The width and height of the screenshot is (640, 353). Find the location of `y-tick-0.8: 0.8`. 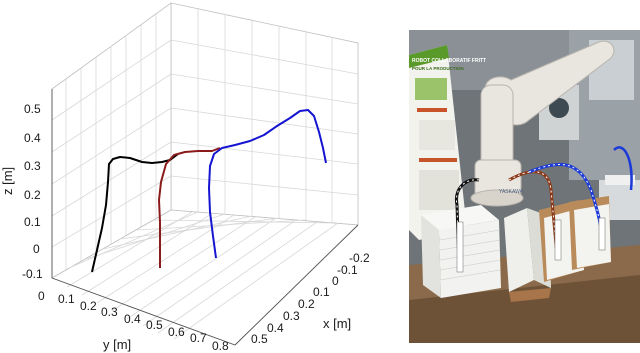

y-tick-0.8: 0.8 is located at coordinates (220, 346).